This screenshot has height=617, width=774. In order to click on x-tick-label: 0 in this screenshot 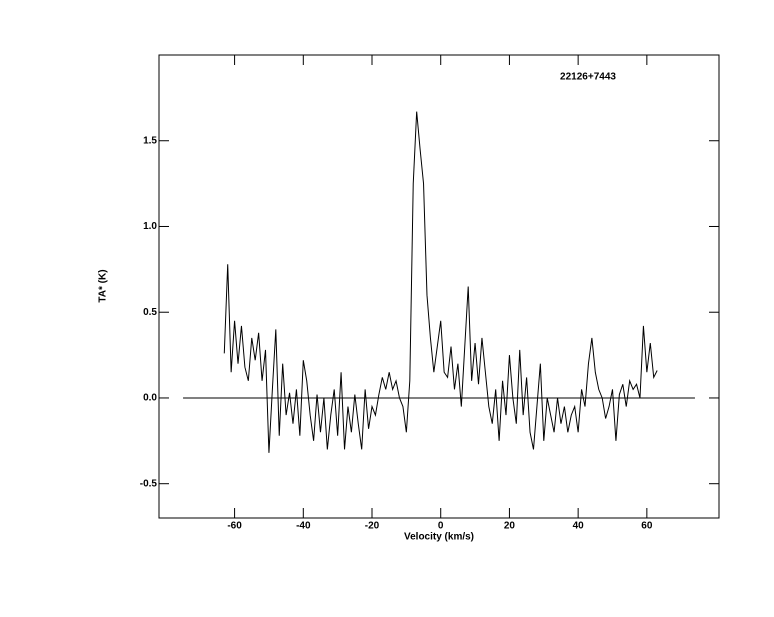, I will do `click(441, 526)`.